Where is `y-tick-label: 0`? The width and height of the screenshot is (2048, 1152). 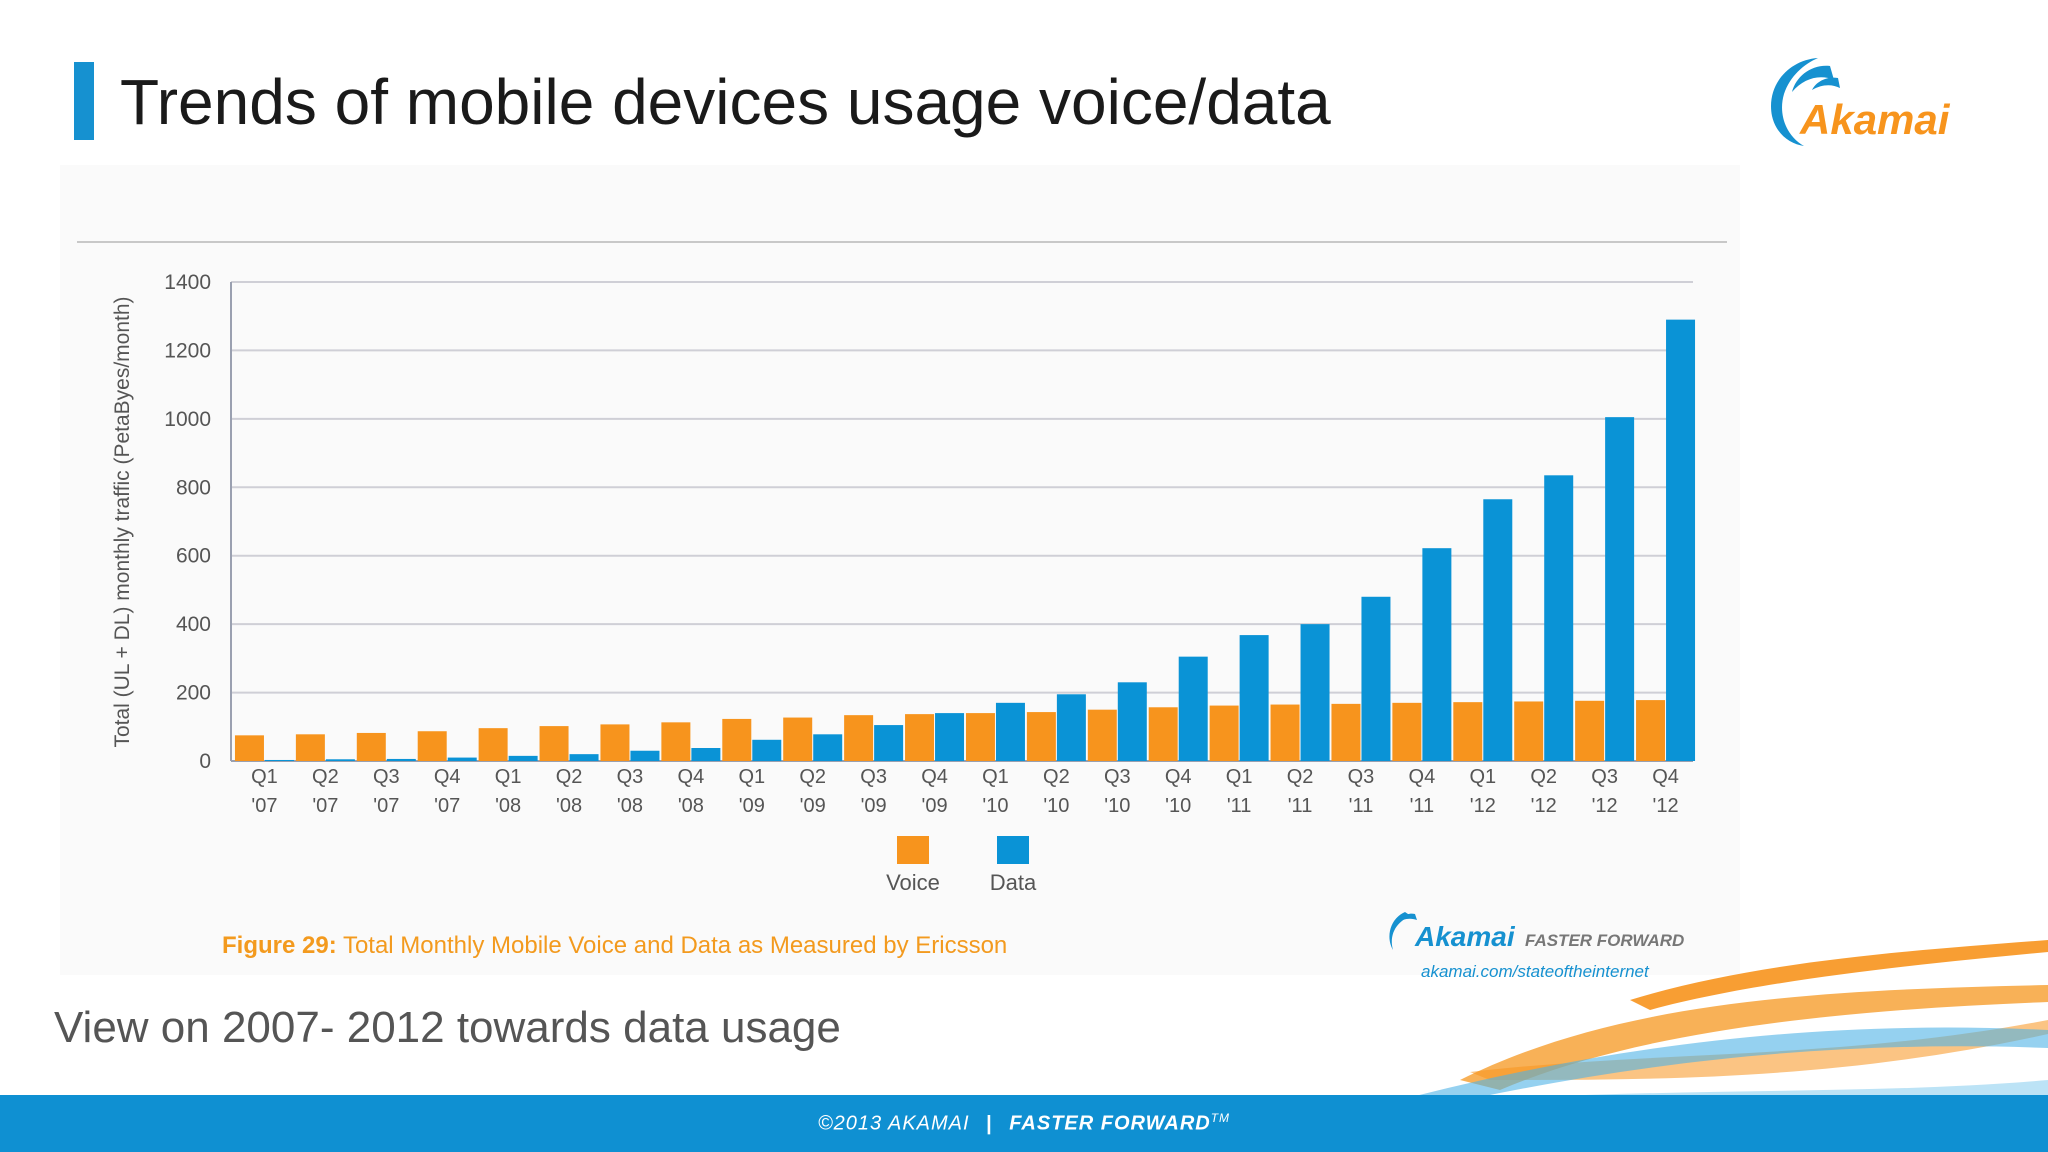 y-tick-label: 0 is located at coordinates (205, 761).